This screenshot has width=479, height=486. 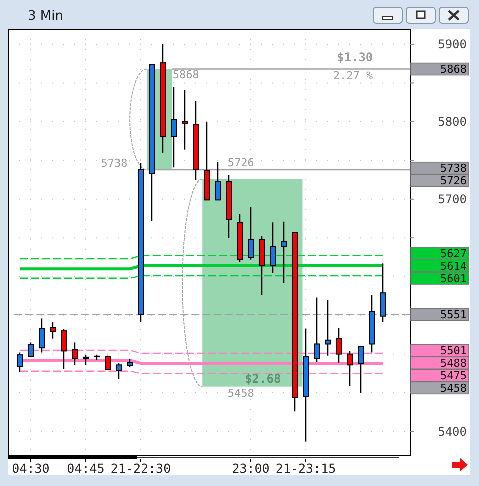 I want to click on annotation: 5868, so click(x=186, y=75).